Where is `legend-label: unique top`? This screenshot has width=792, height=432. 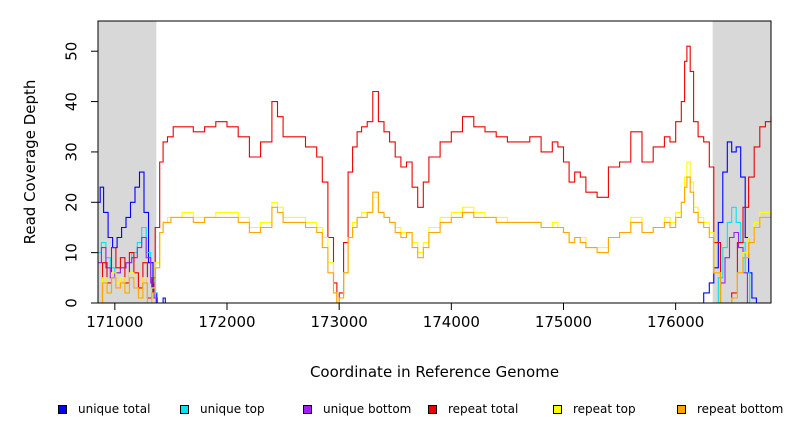 legend-label: unique top is located at coordinates (232, 409).